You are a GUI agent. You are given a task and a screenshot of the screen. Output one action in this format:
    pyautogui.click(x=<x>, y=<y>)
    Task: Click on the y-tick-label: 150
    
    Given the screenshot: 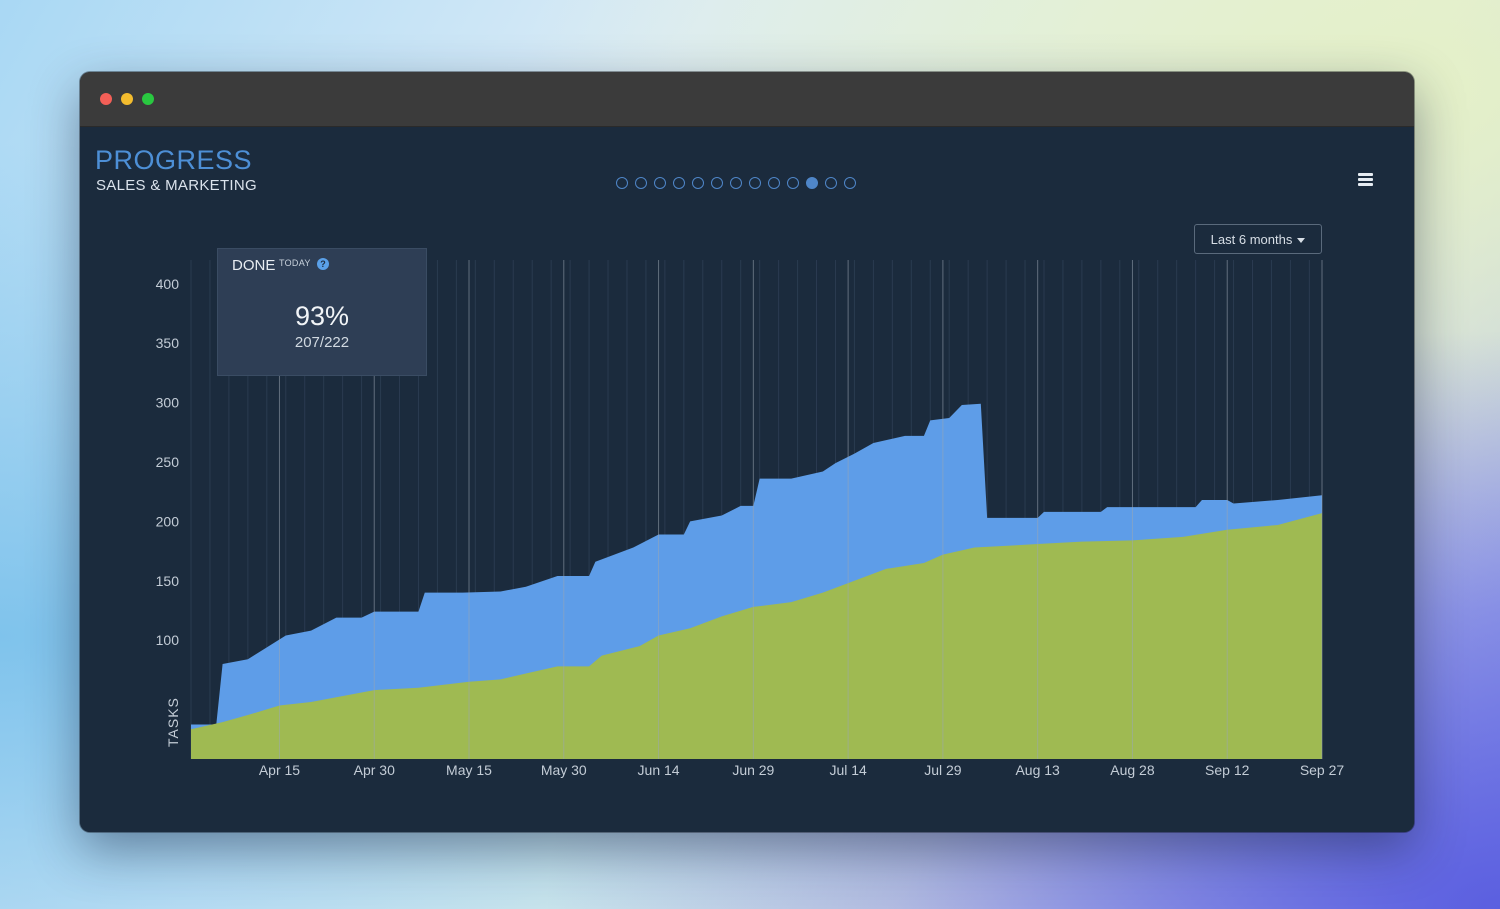 What is the action you would take?
    pyautogui.click(x=168, y=581)
    